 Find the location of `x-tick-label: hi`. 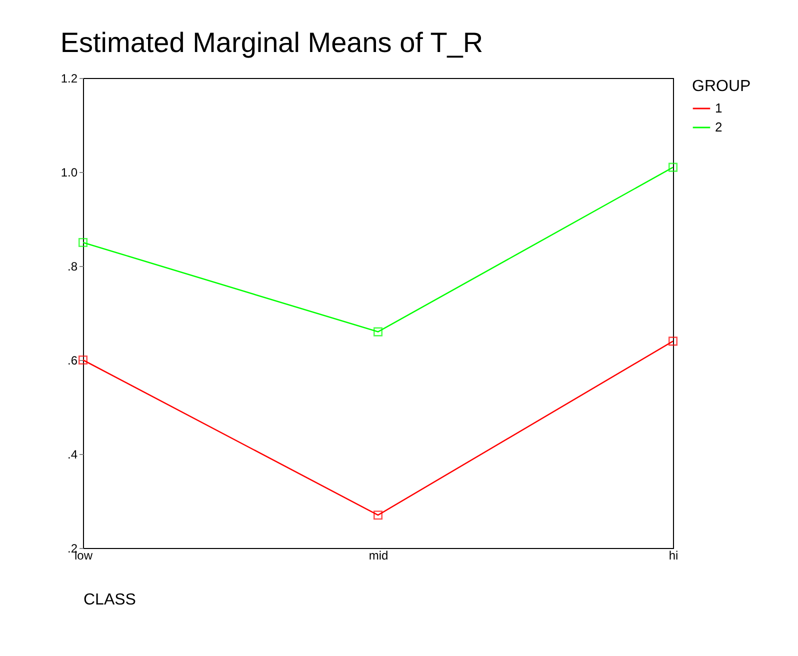

x-tick-label: hi is located at coordinates (673, 555).